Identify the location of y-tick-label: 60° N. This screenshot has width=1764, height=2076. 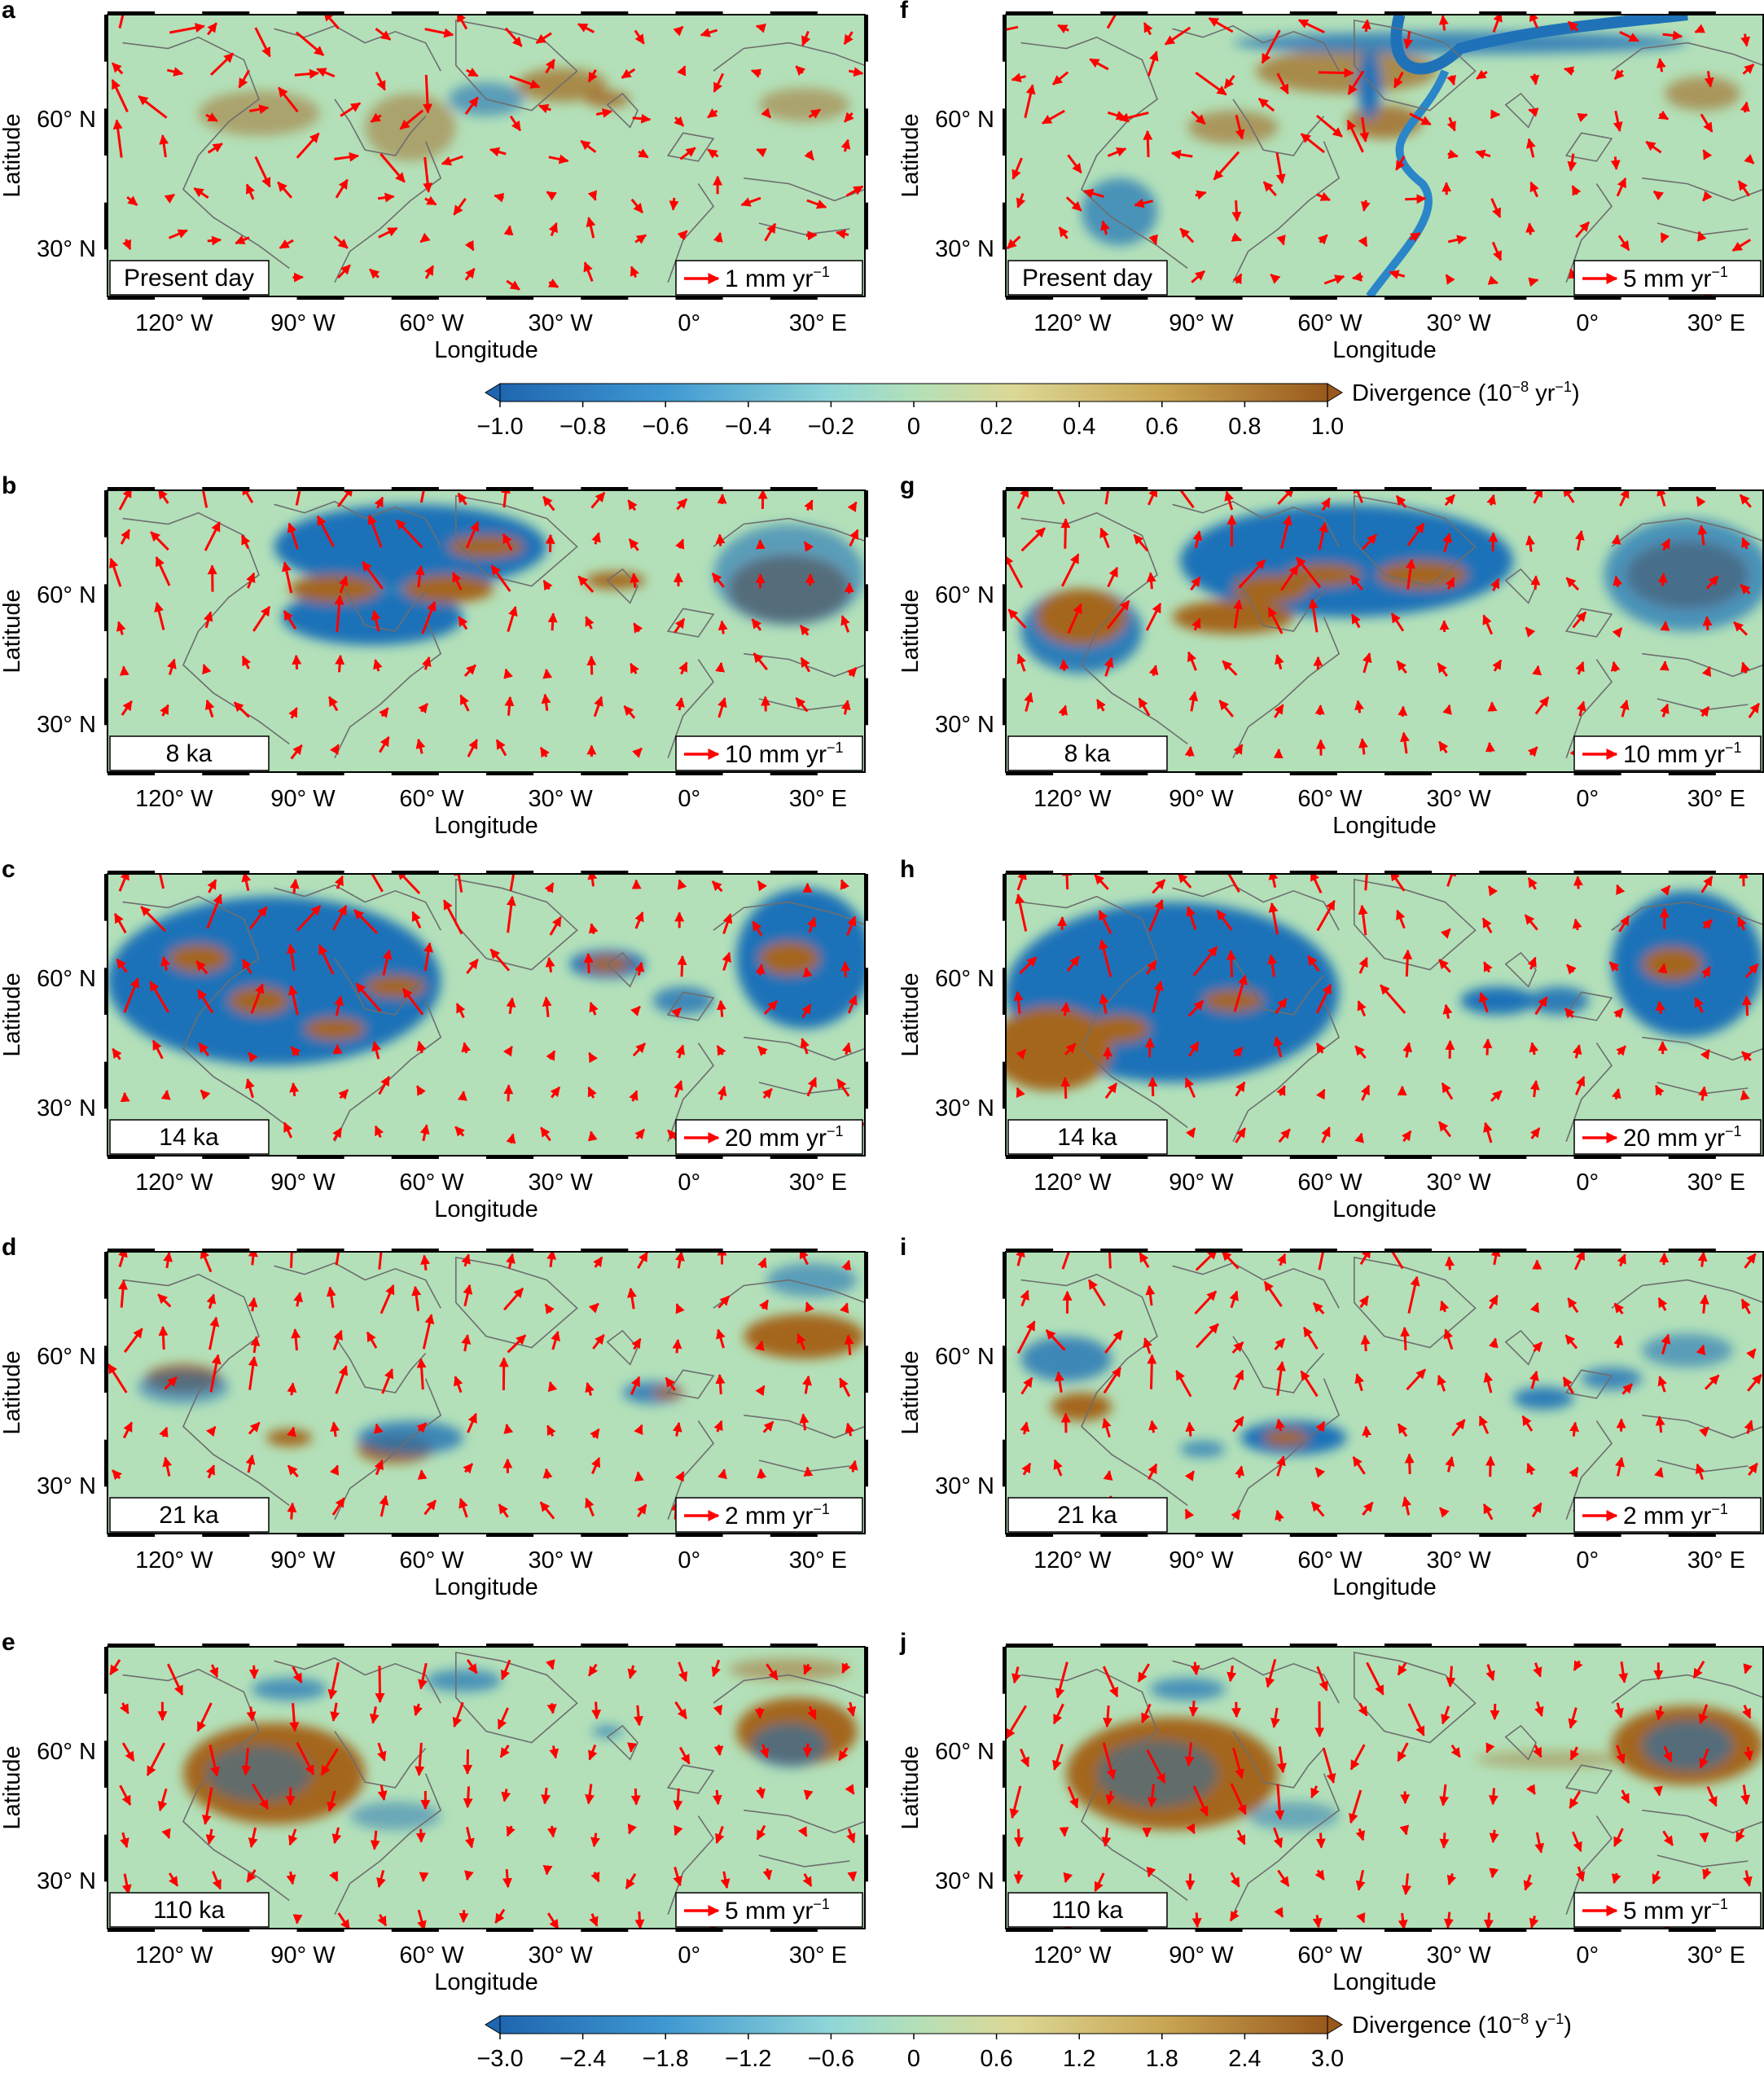
(66, 120).